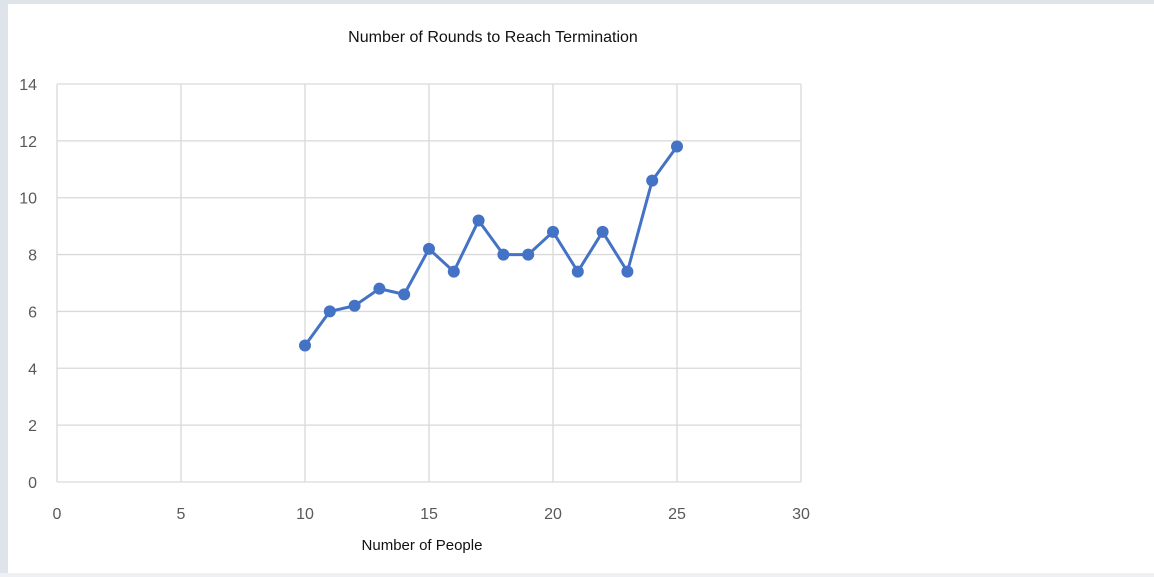 The height and width of the screenshot is (577, 1154). What do you see at coordinates (305, 514) in the screenshot?
I see `x-tick-label-10: 10` at bounding box center [305, 514].